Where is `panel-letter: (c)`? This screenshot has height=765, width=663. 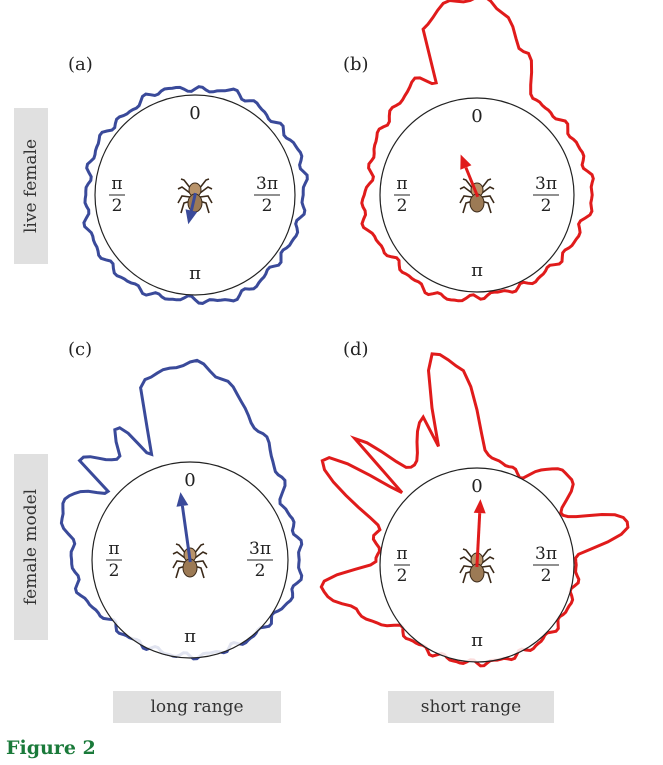
panel-letter: (c) is located at coordinates (80, 349).